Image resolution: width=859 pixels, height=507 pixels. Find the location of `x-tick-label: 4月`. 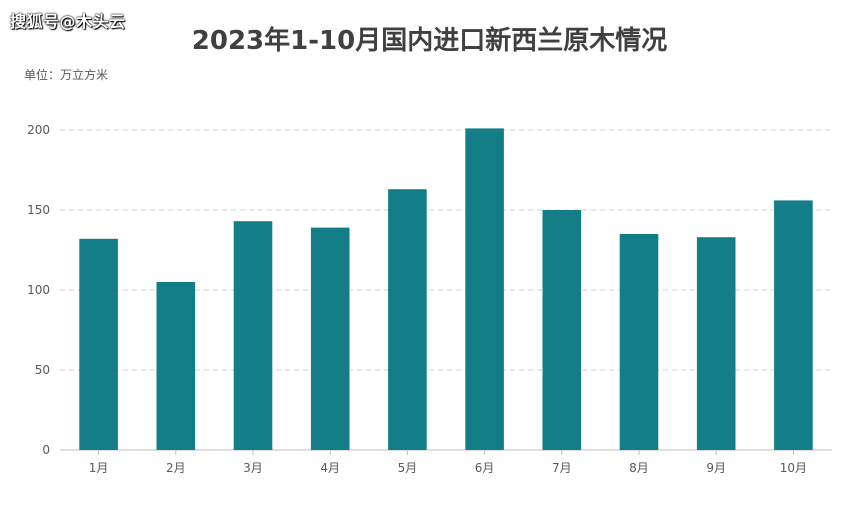

x-tick-label: 4月 is located at coordinates (330, 468).